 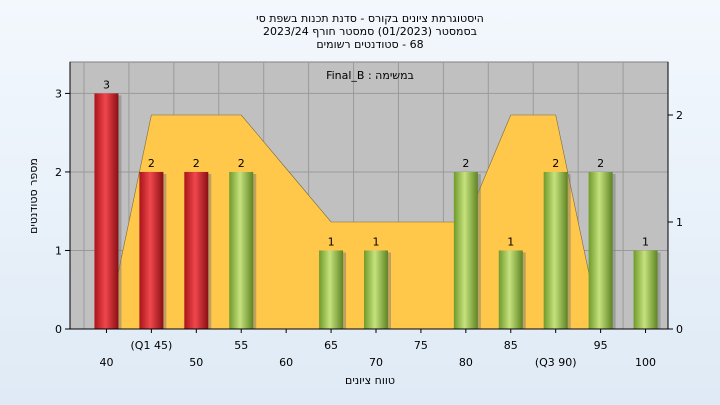 I want to click on chart-title-line-2: בסמסטר (01/2023) סמסטר חורף 2023/24, so click(x=370, y=31).